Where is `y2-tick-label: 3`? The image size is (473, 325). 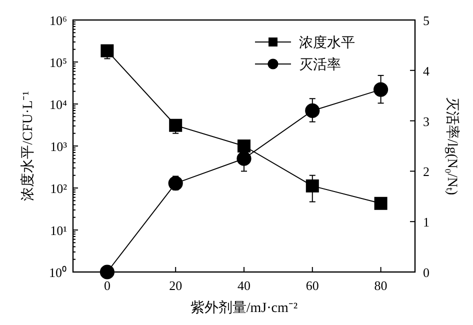 y2-tick-label: 3 is located at coordinates (426, 121).